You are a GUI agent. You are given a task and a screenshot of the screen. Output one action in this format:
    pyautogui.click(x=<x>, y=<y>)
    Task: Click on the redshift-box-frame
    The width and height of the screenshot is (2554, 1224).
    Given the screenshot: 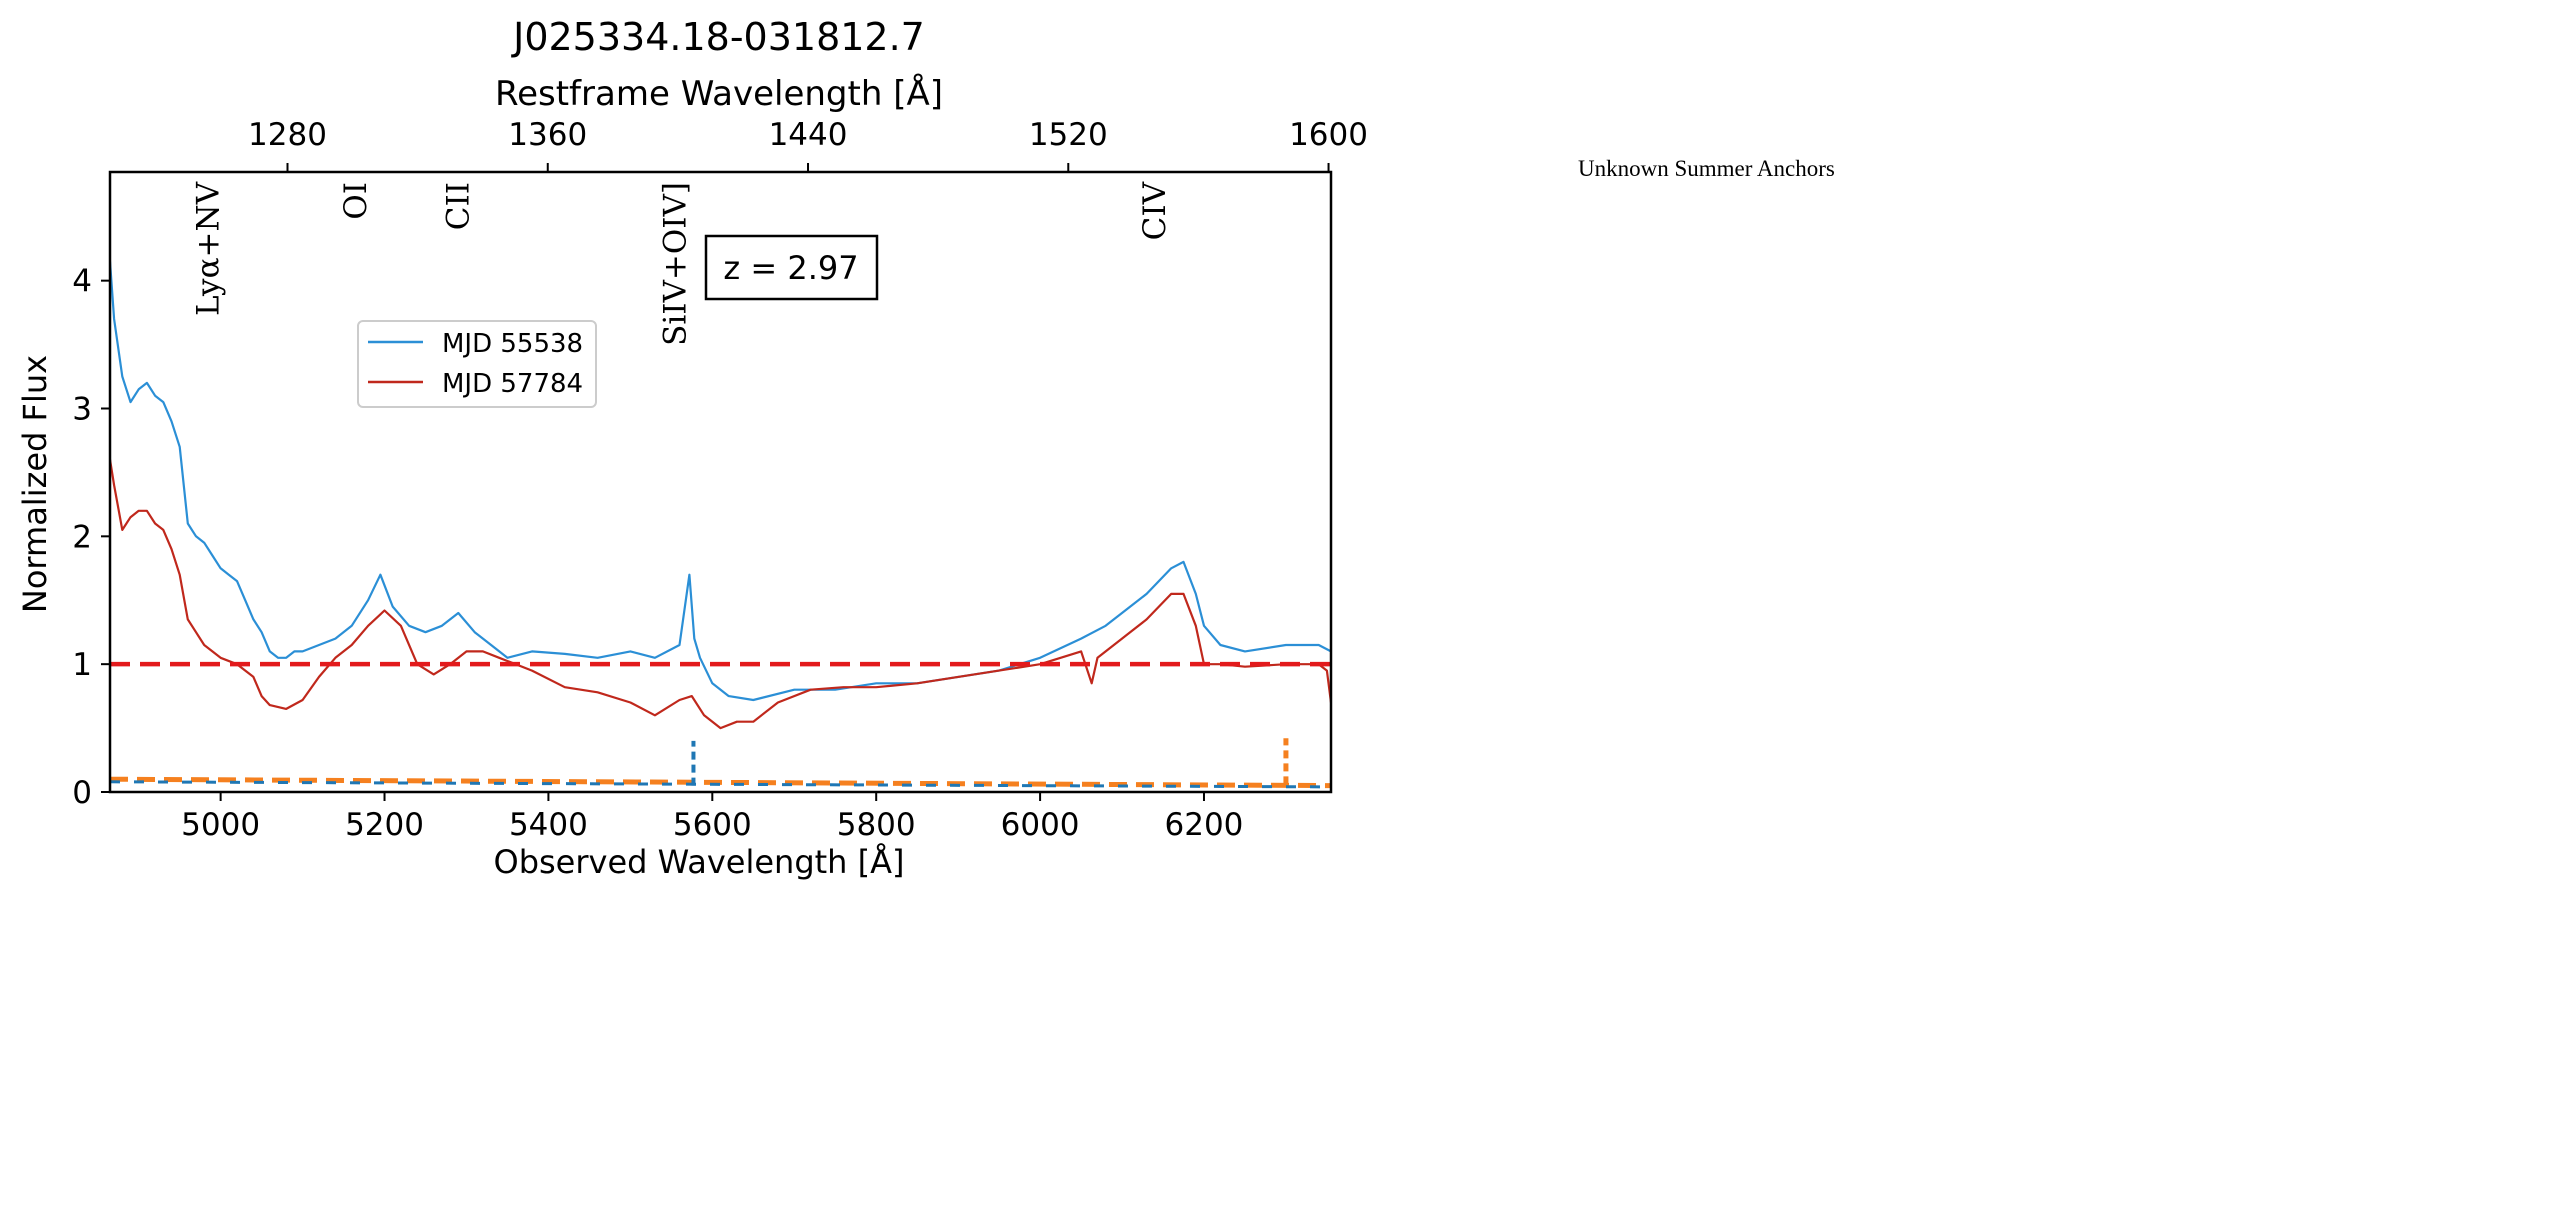 What is the action you would take?
    pyautogui.click(x=791, y=267)
    